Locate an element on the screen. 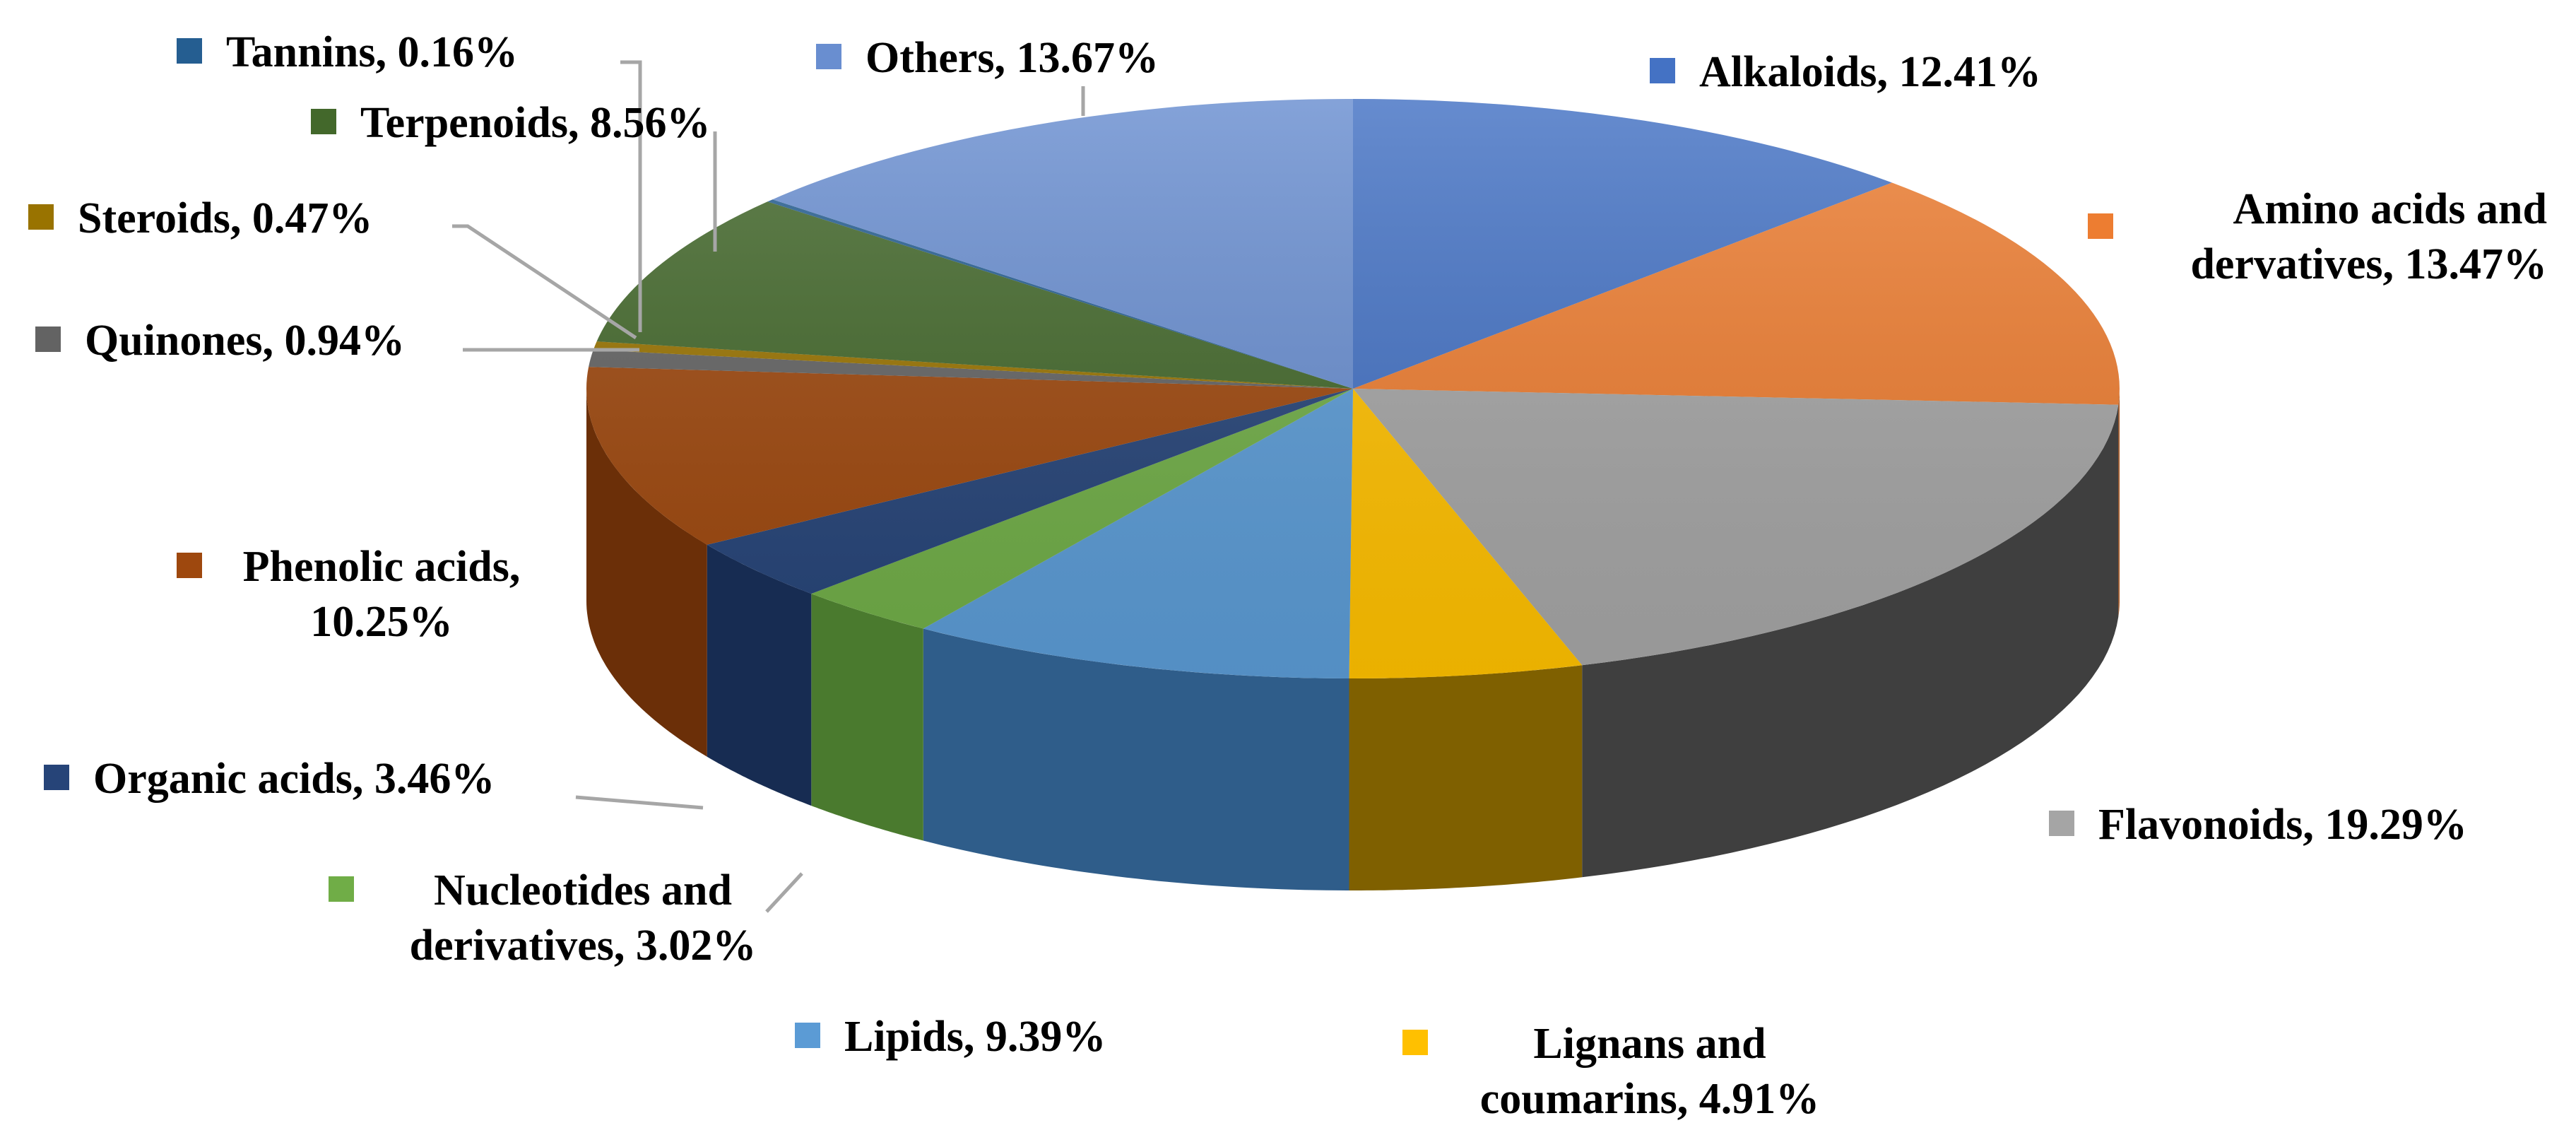 Image resolution: width=2576 pixels, height=1147 pixels. leader-line-organic is located at coordinates (639, 802).